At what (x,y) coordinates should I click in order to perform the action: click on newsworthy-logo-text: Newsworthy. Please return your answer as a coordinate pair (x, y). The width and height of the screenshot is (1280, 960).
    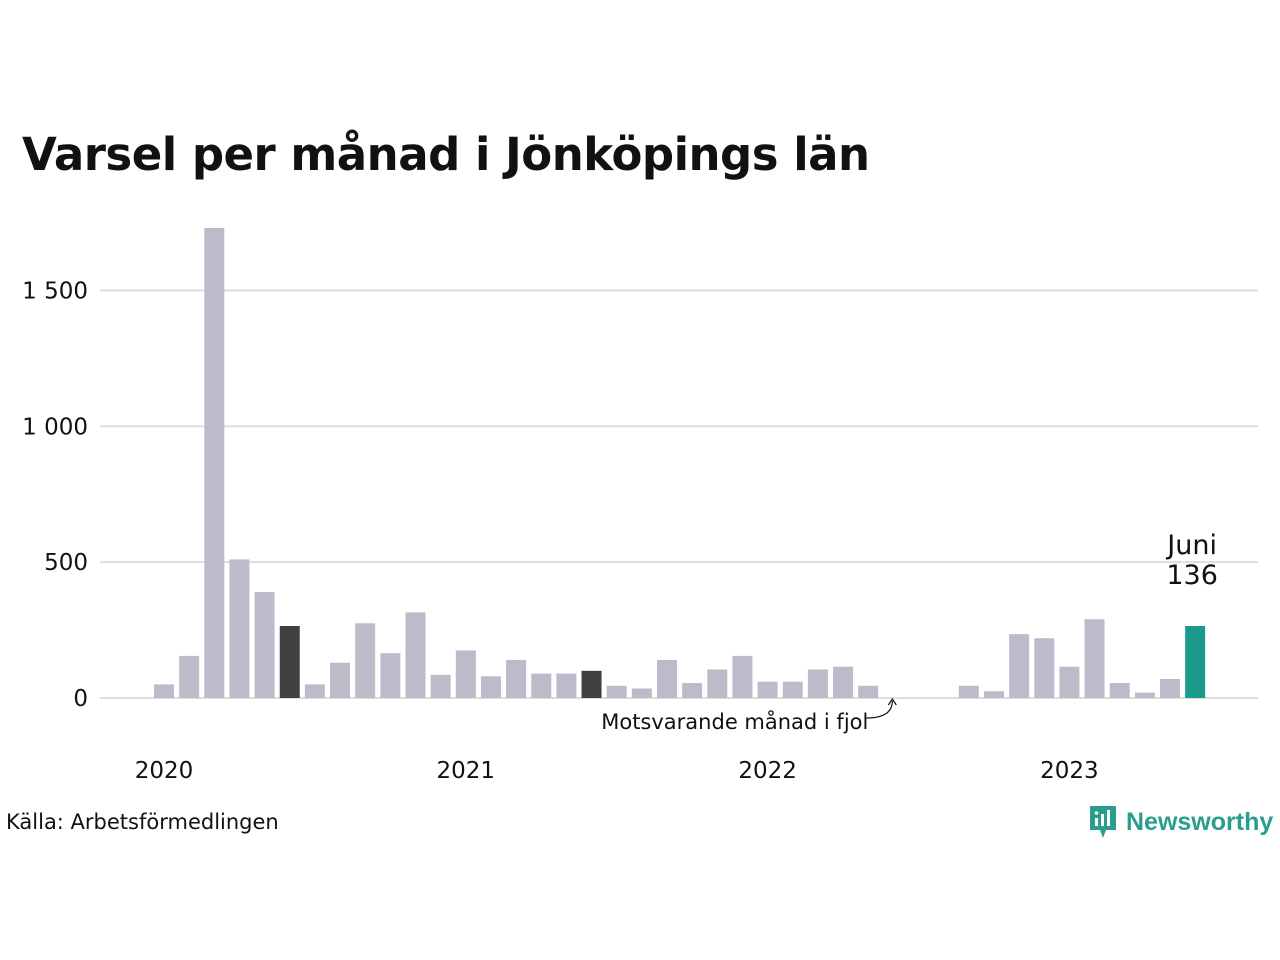
    Looking at the image, I should click on (1200, 821).